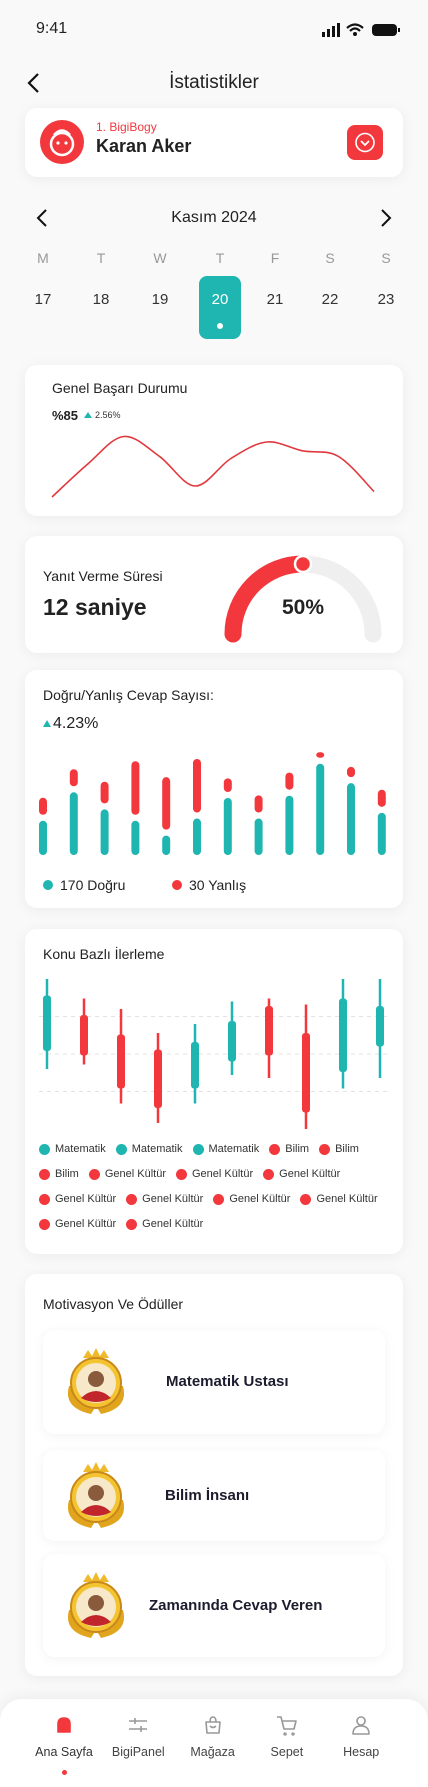  What do you see at coordinates (34, 83) in the screenshot?
I see `back-button` at bounding box center [34, 83].